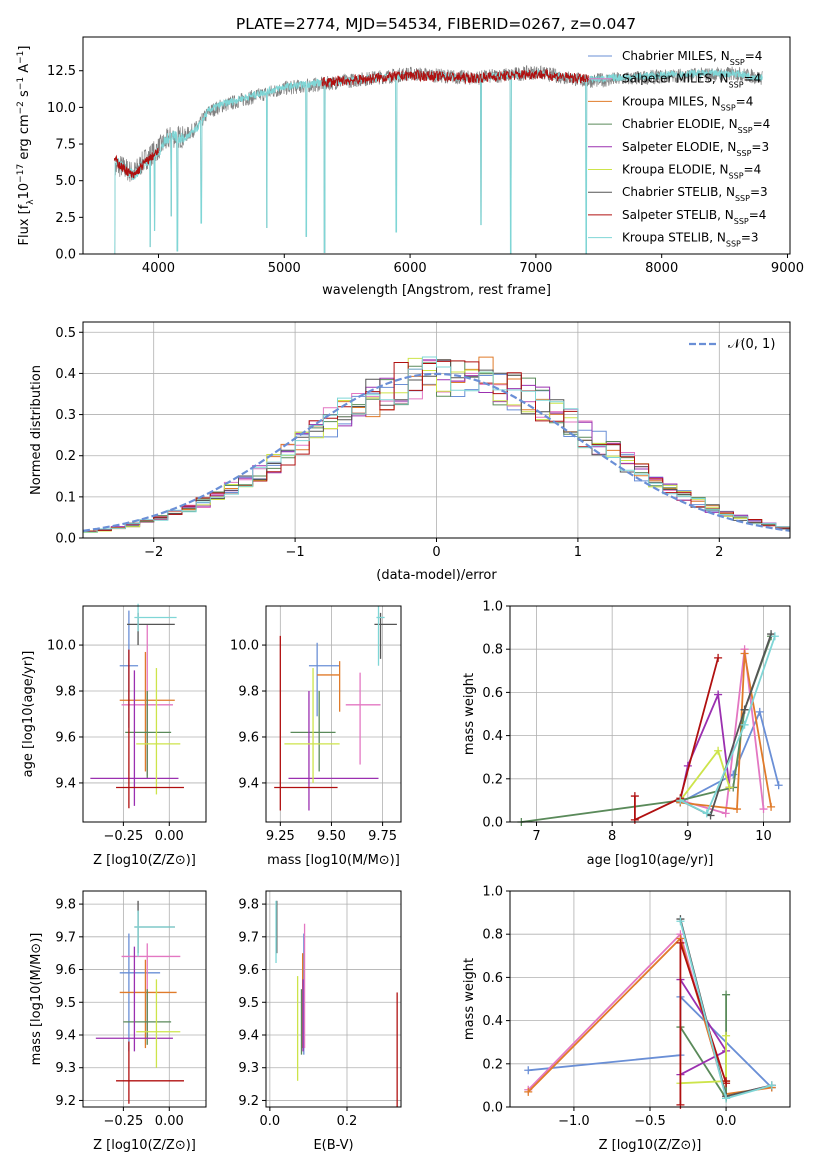  Describe the element at coordinates (726, 1121) in the screenshot. I see `x-tick-label: 0.0` at that location.